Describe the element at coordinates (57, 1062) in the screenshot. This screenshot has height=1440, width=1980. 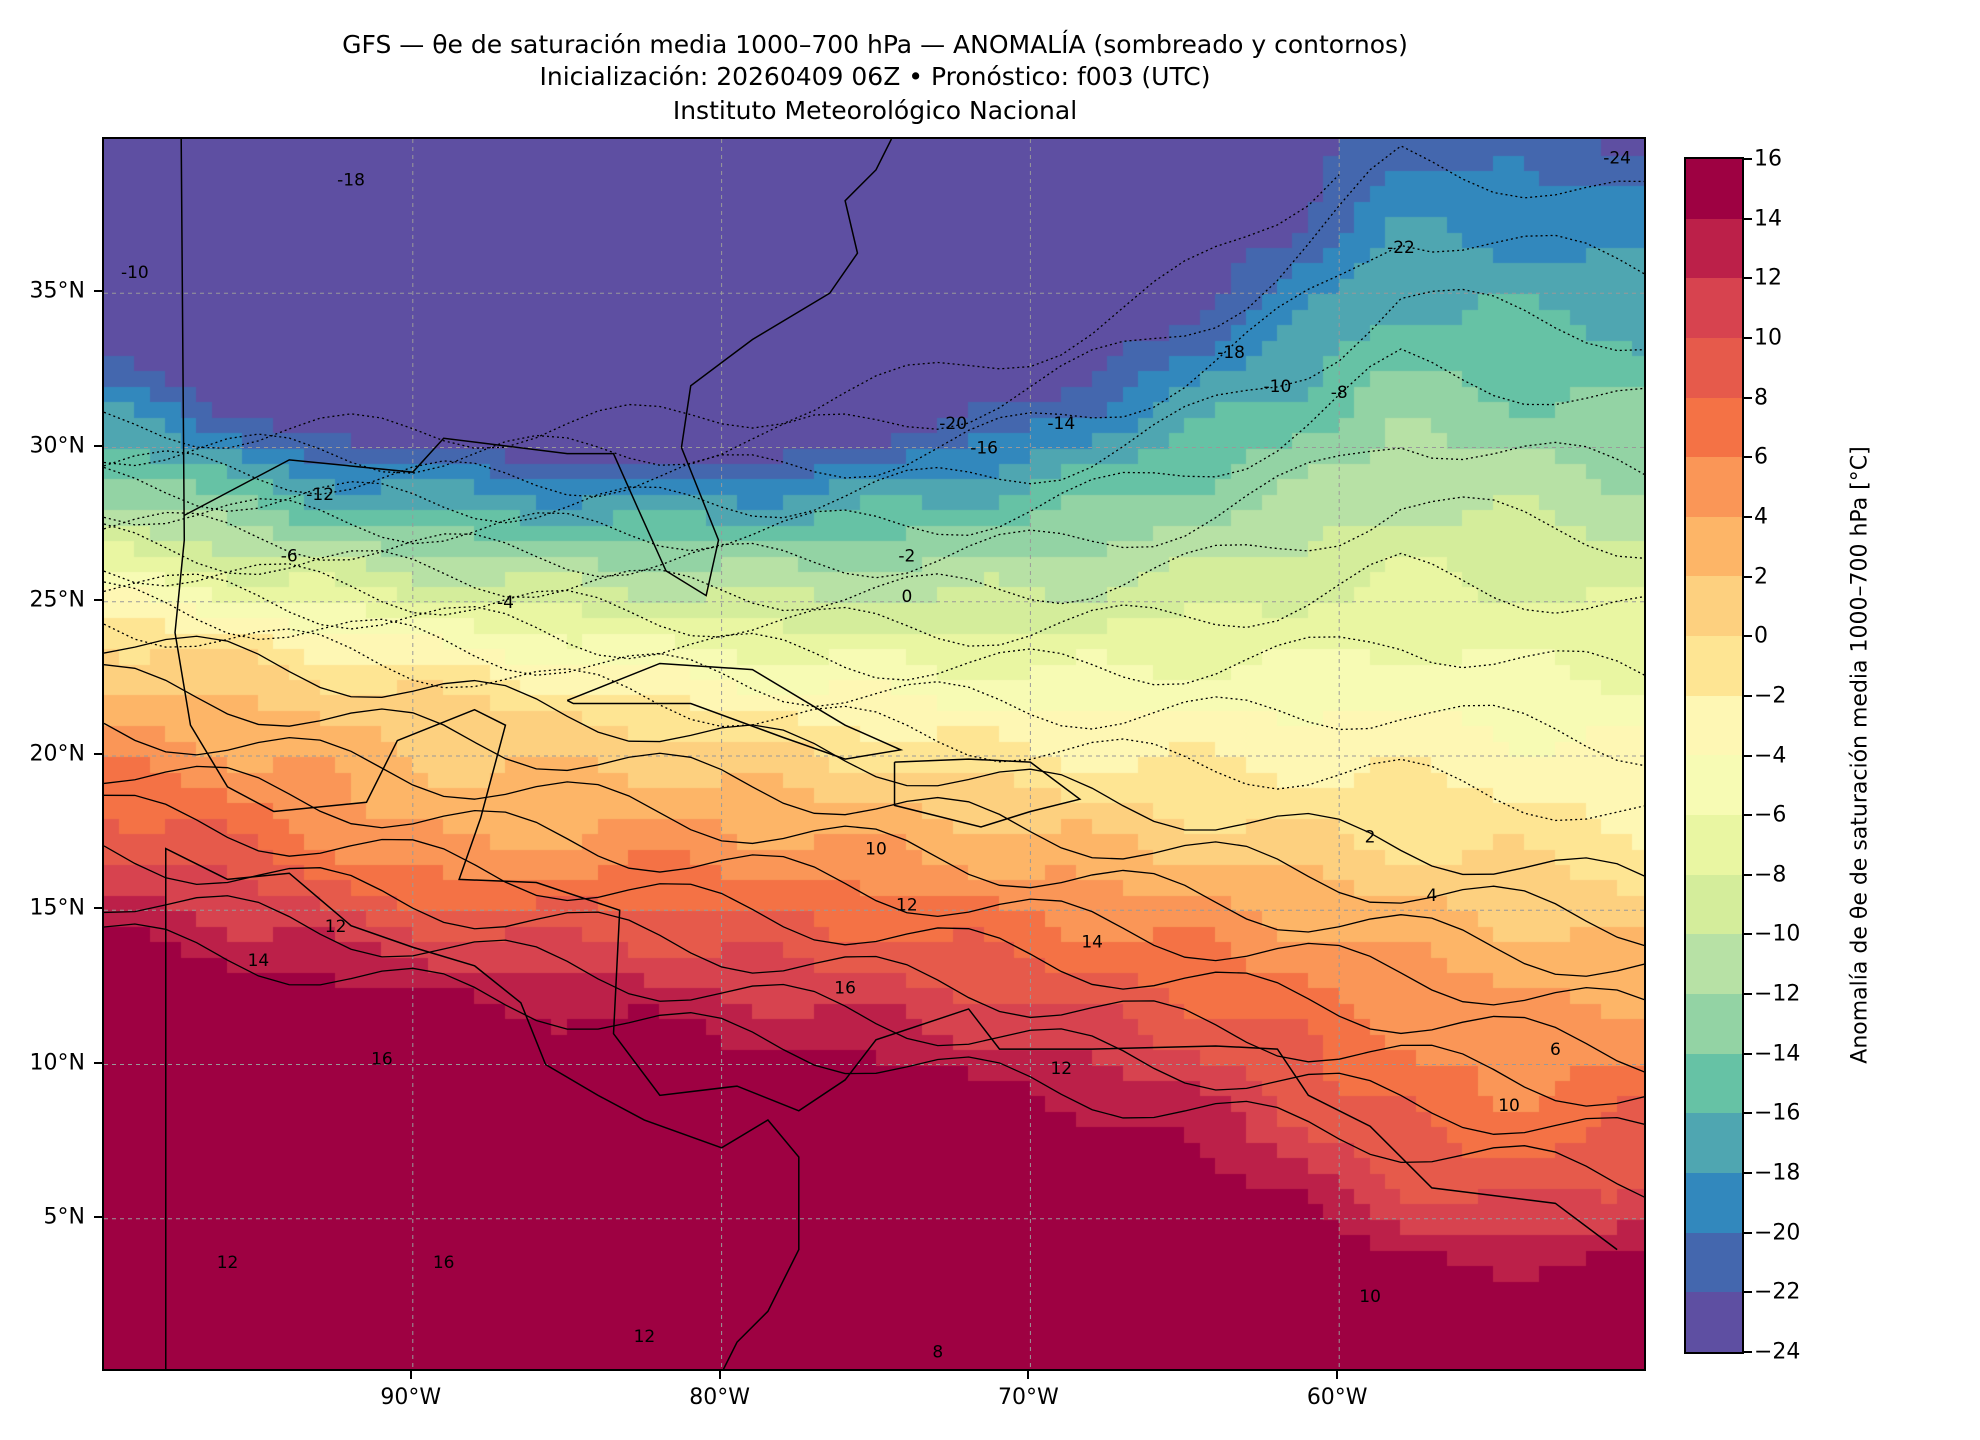
I see `y-tick-label: 10°N` at that location.